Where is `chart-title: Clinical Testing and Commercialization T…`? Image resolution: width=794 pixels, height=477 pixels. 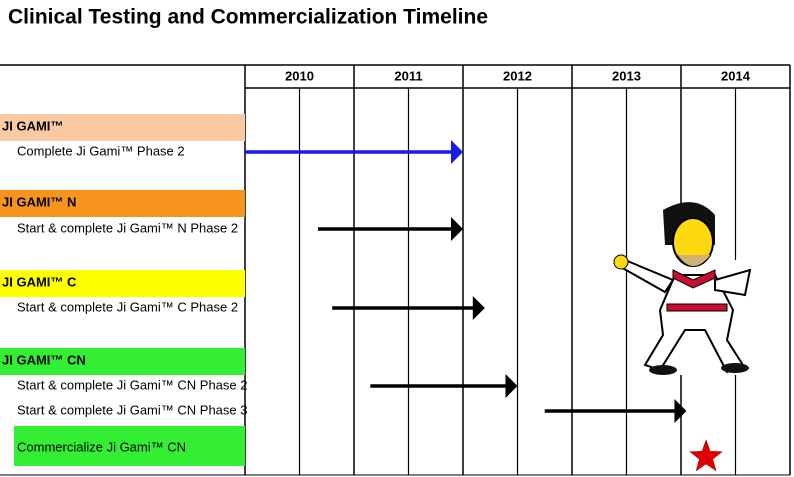
chart-title: Clinical Testing and Commercialization T… is located at coordinates (248, 17).